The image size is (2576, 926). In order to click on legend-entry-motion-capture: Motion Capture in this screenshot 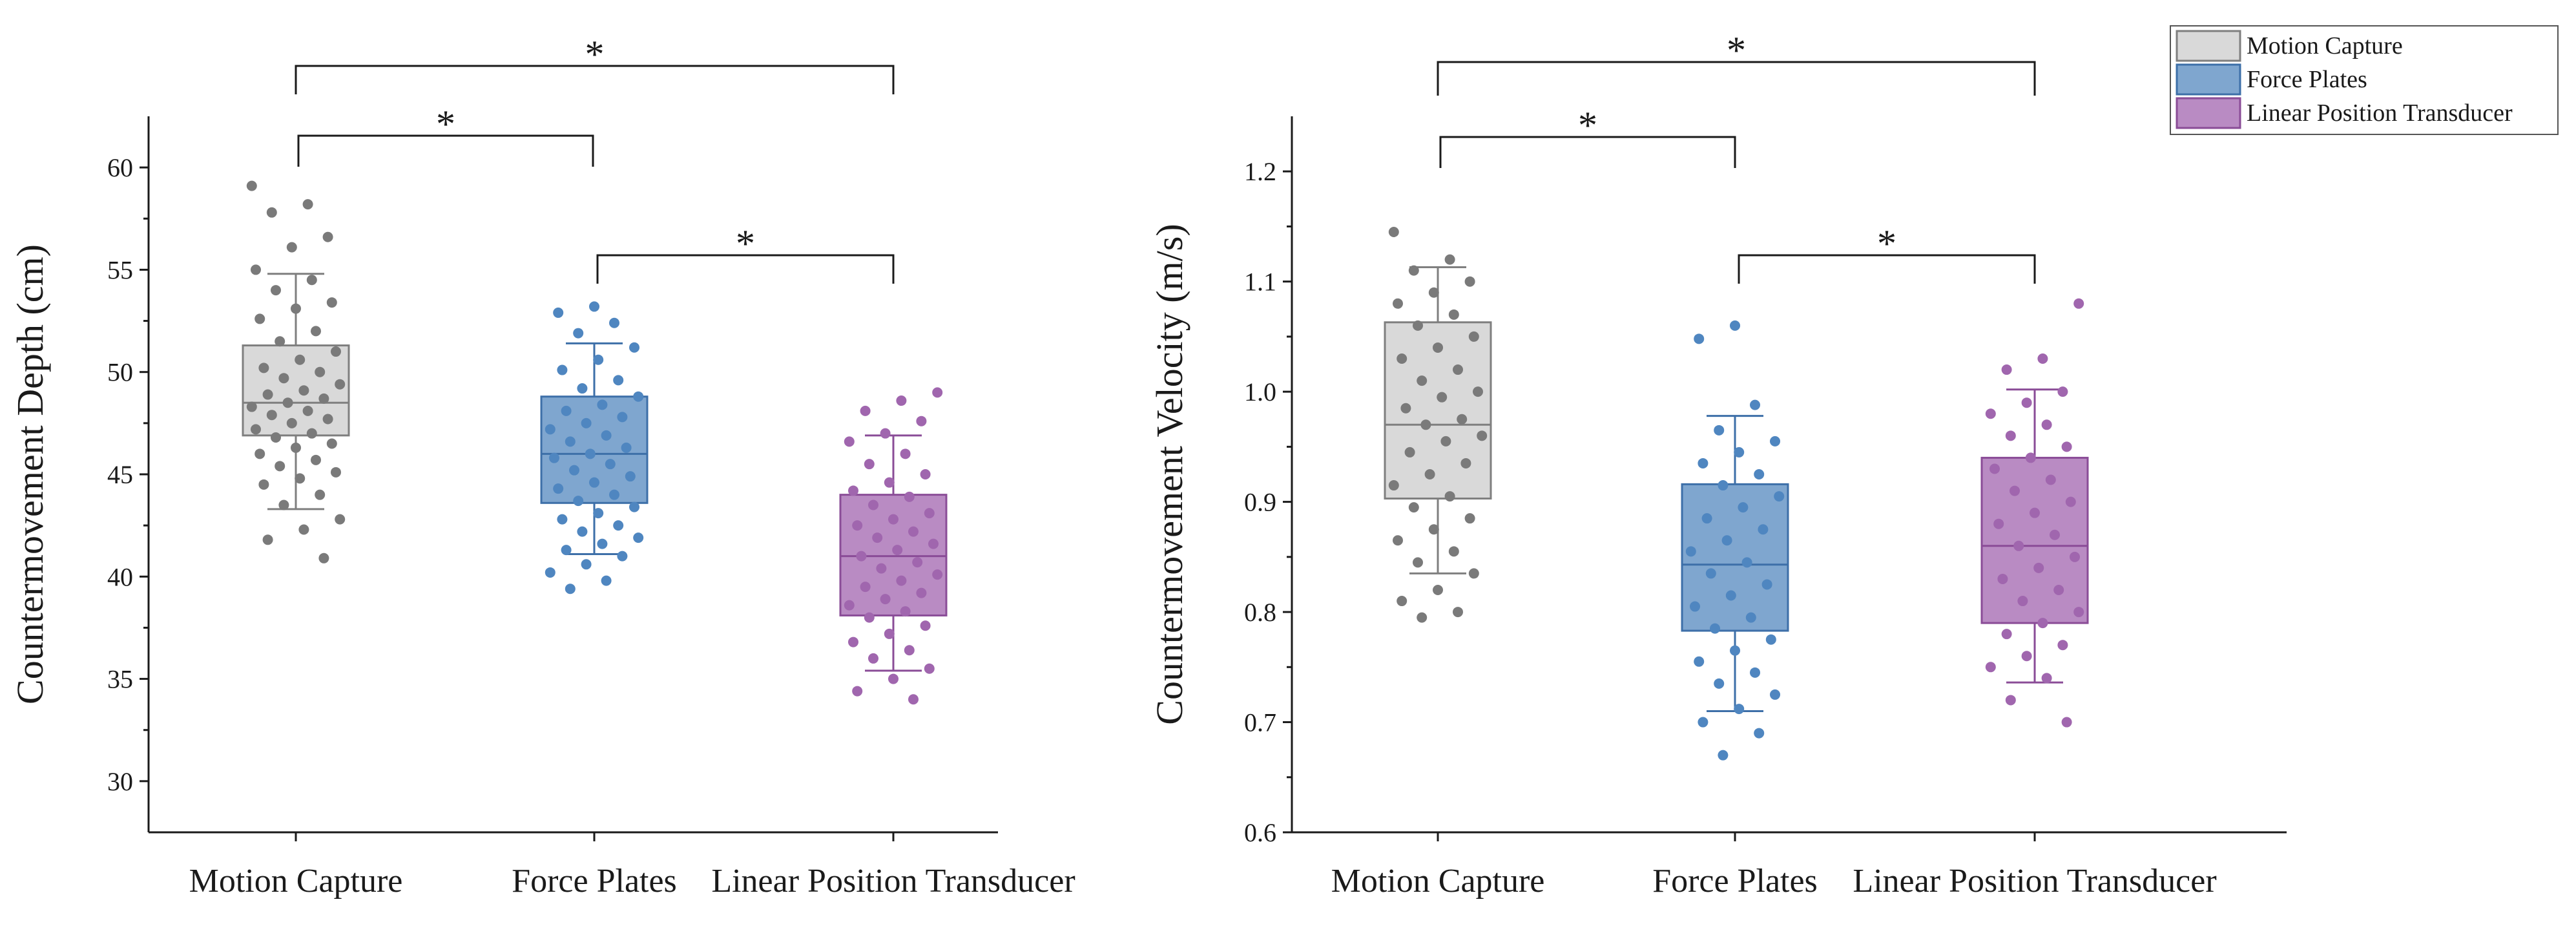, I will do `click(2289, 46)`.